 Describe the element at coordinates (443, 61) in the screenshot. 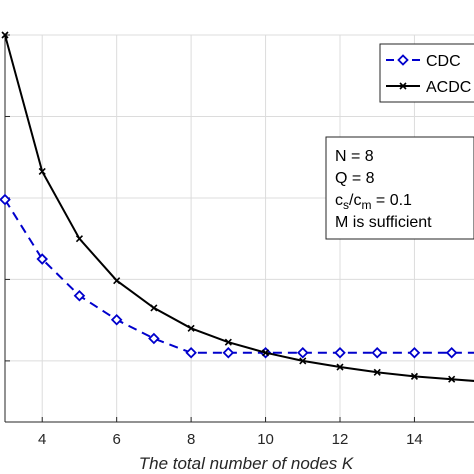

I see `legend-label-cdc: CDC` at that location.